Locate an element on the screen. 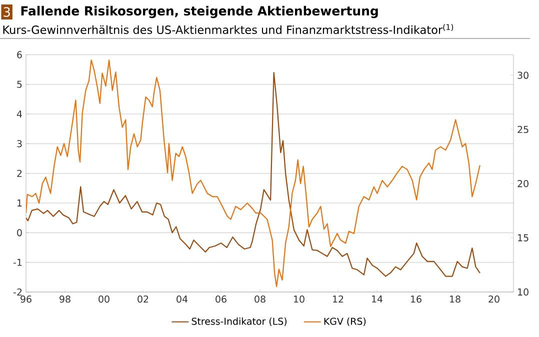 The height and width of the screenshot is (337, 539). x-tick-label: 14 is located at coordinates (377, 299).